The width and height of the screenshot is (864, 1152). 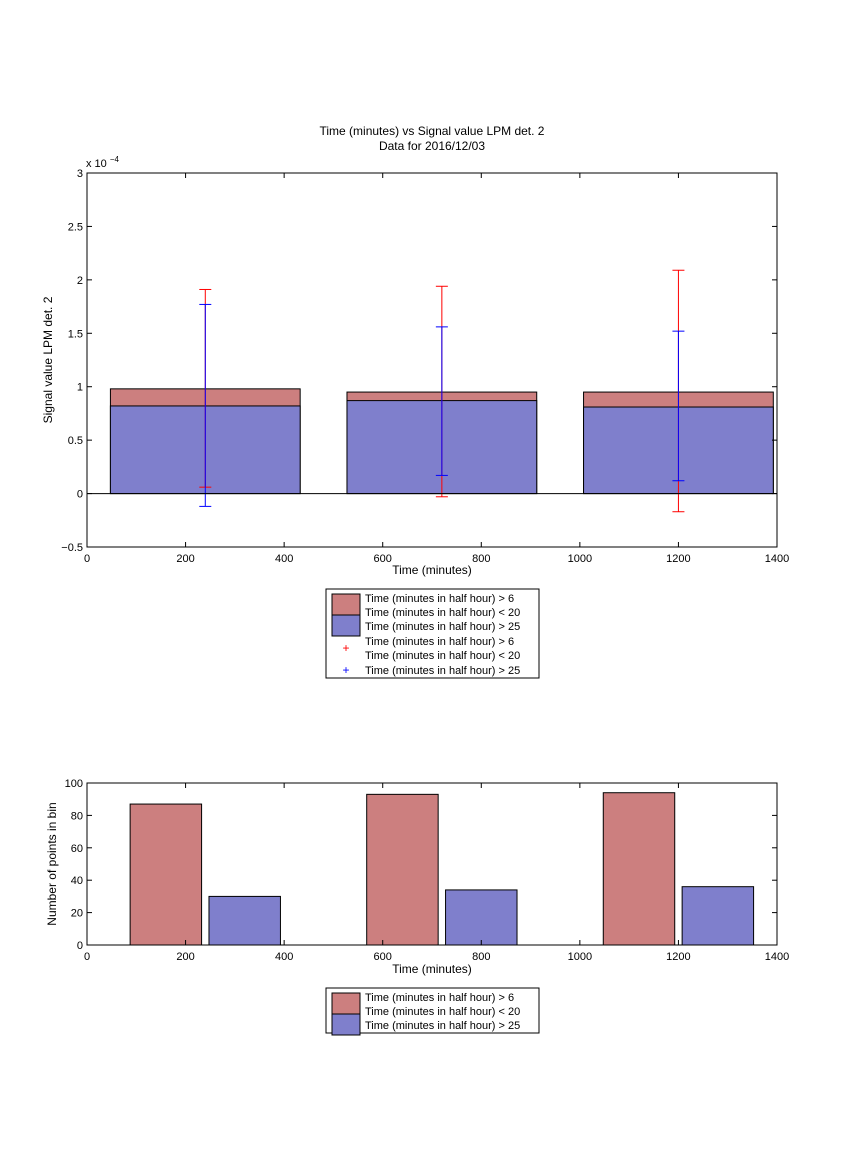 What do you see at coordinates (80, 174) in the screenshot?
I see `top-y-tick-label: 3` at bounding box center [80, 174].